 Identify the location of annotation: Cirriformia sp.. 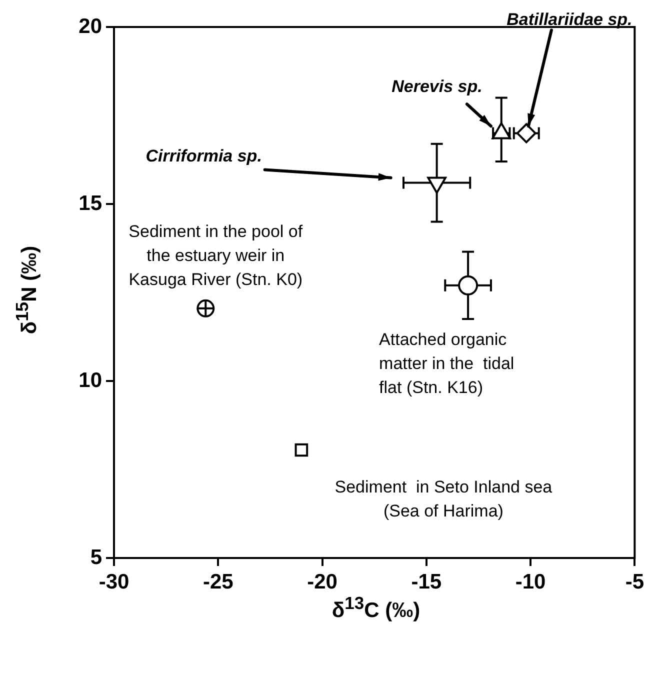
(204, 156).